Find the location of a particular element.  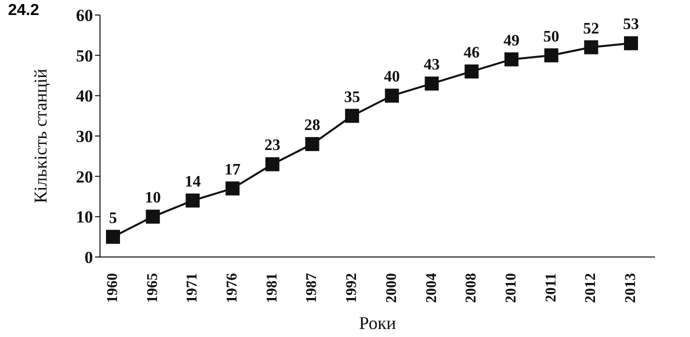

x-tick-label: 2008 is located at coordinates (472, 288).